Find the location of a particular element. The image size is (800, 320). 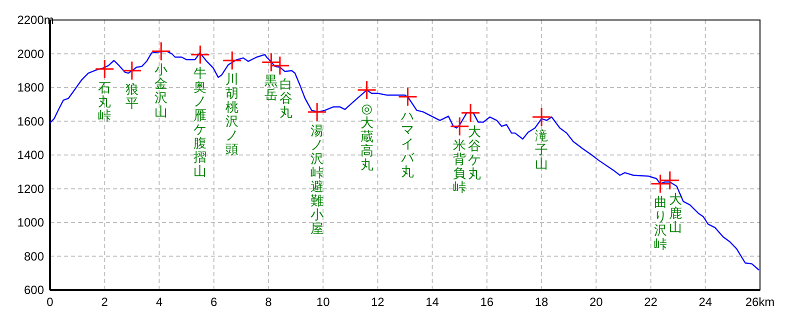

annotation: ◎大蔵高丸 is located at coordinates (367, 136).